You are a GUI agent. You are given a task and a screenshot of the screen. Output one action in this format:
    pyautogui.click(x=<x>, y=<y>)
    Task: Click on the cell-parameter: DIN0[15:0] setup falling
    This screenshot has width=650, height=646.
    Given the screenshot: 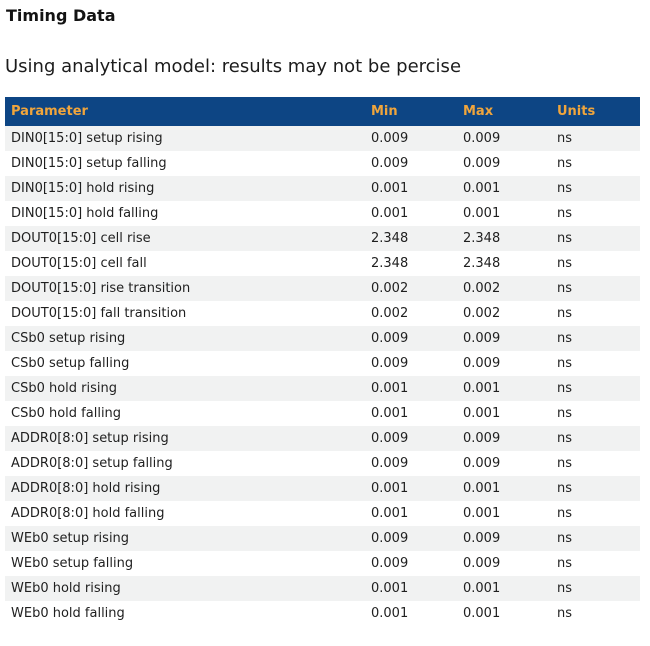 What is the action you would take?
    pyautogui.click(x=89, y=163)
    